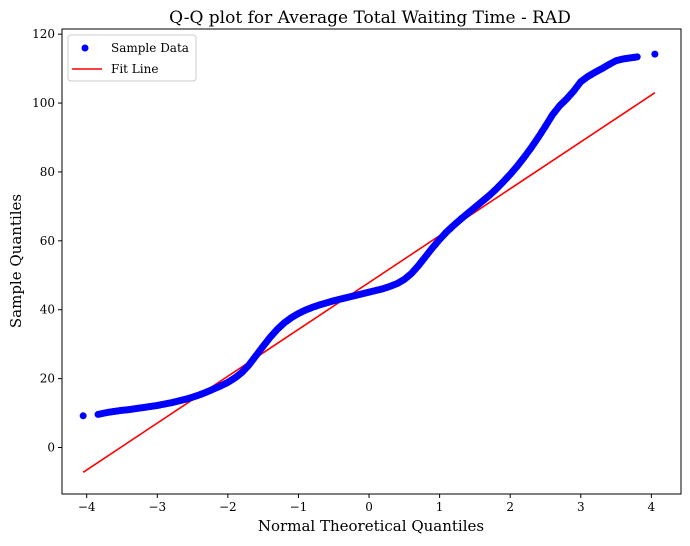  Describe the element at coordinates (47, 172) in the screenshot. I see `y-tick-label: 80` at that location.